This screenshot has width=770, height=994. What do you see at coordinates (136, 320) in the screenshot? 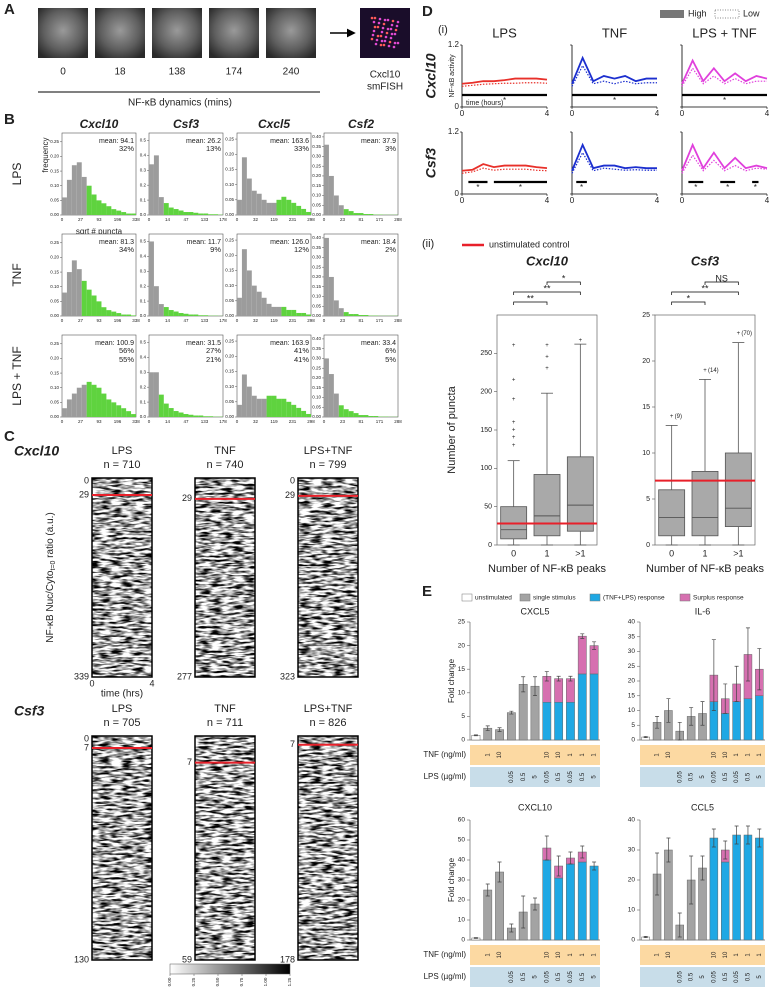
I see `x-tick-label: 338` at bounding box center [136, 320].